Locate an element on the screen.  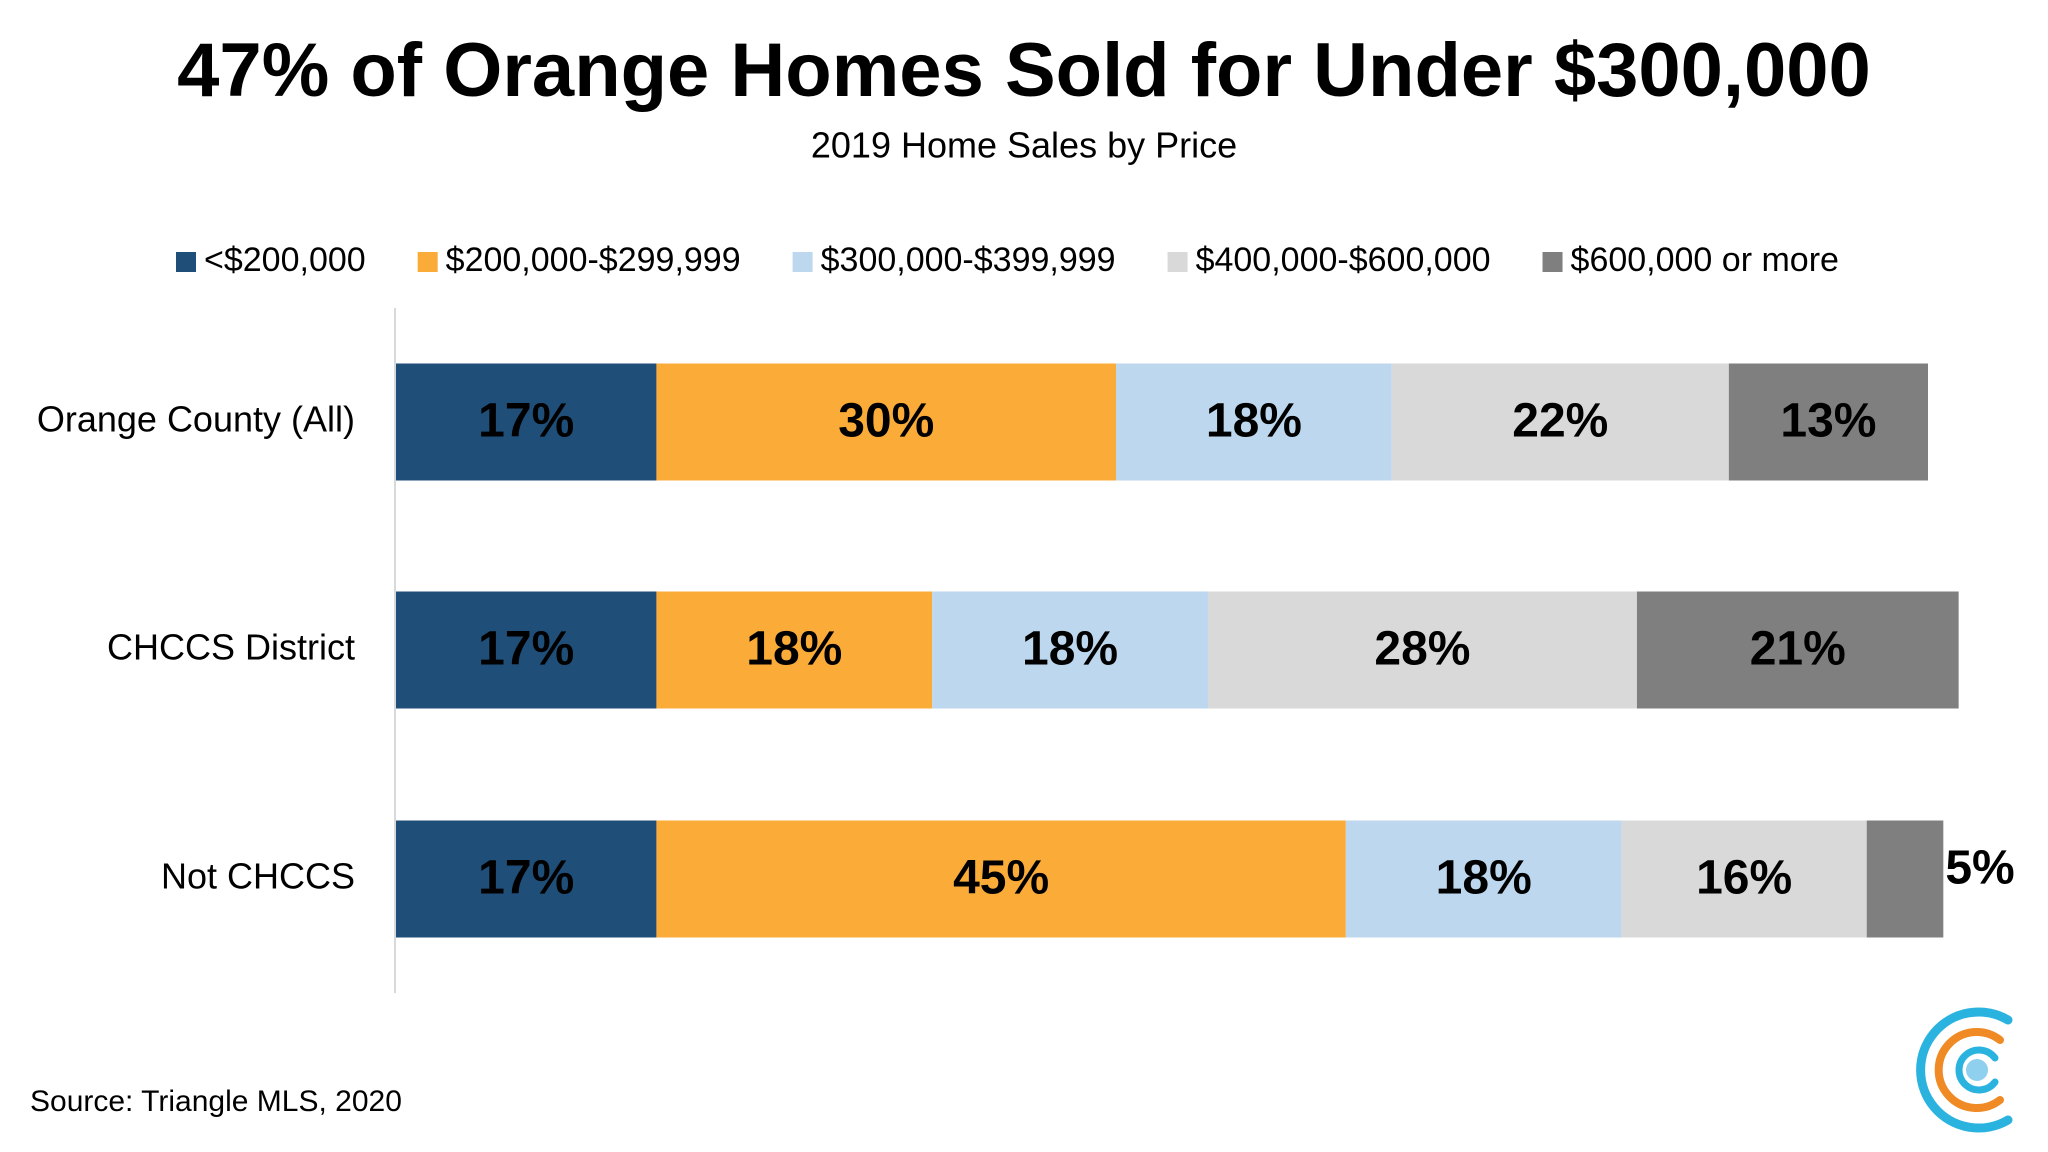
y-tick-label: CHCCS District is located at coordinates (231, 647).